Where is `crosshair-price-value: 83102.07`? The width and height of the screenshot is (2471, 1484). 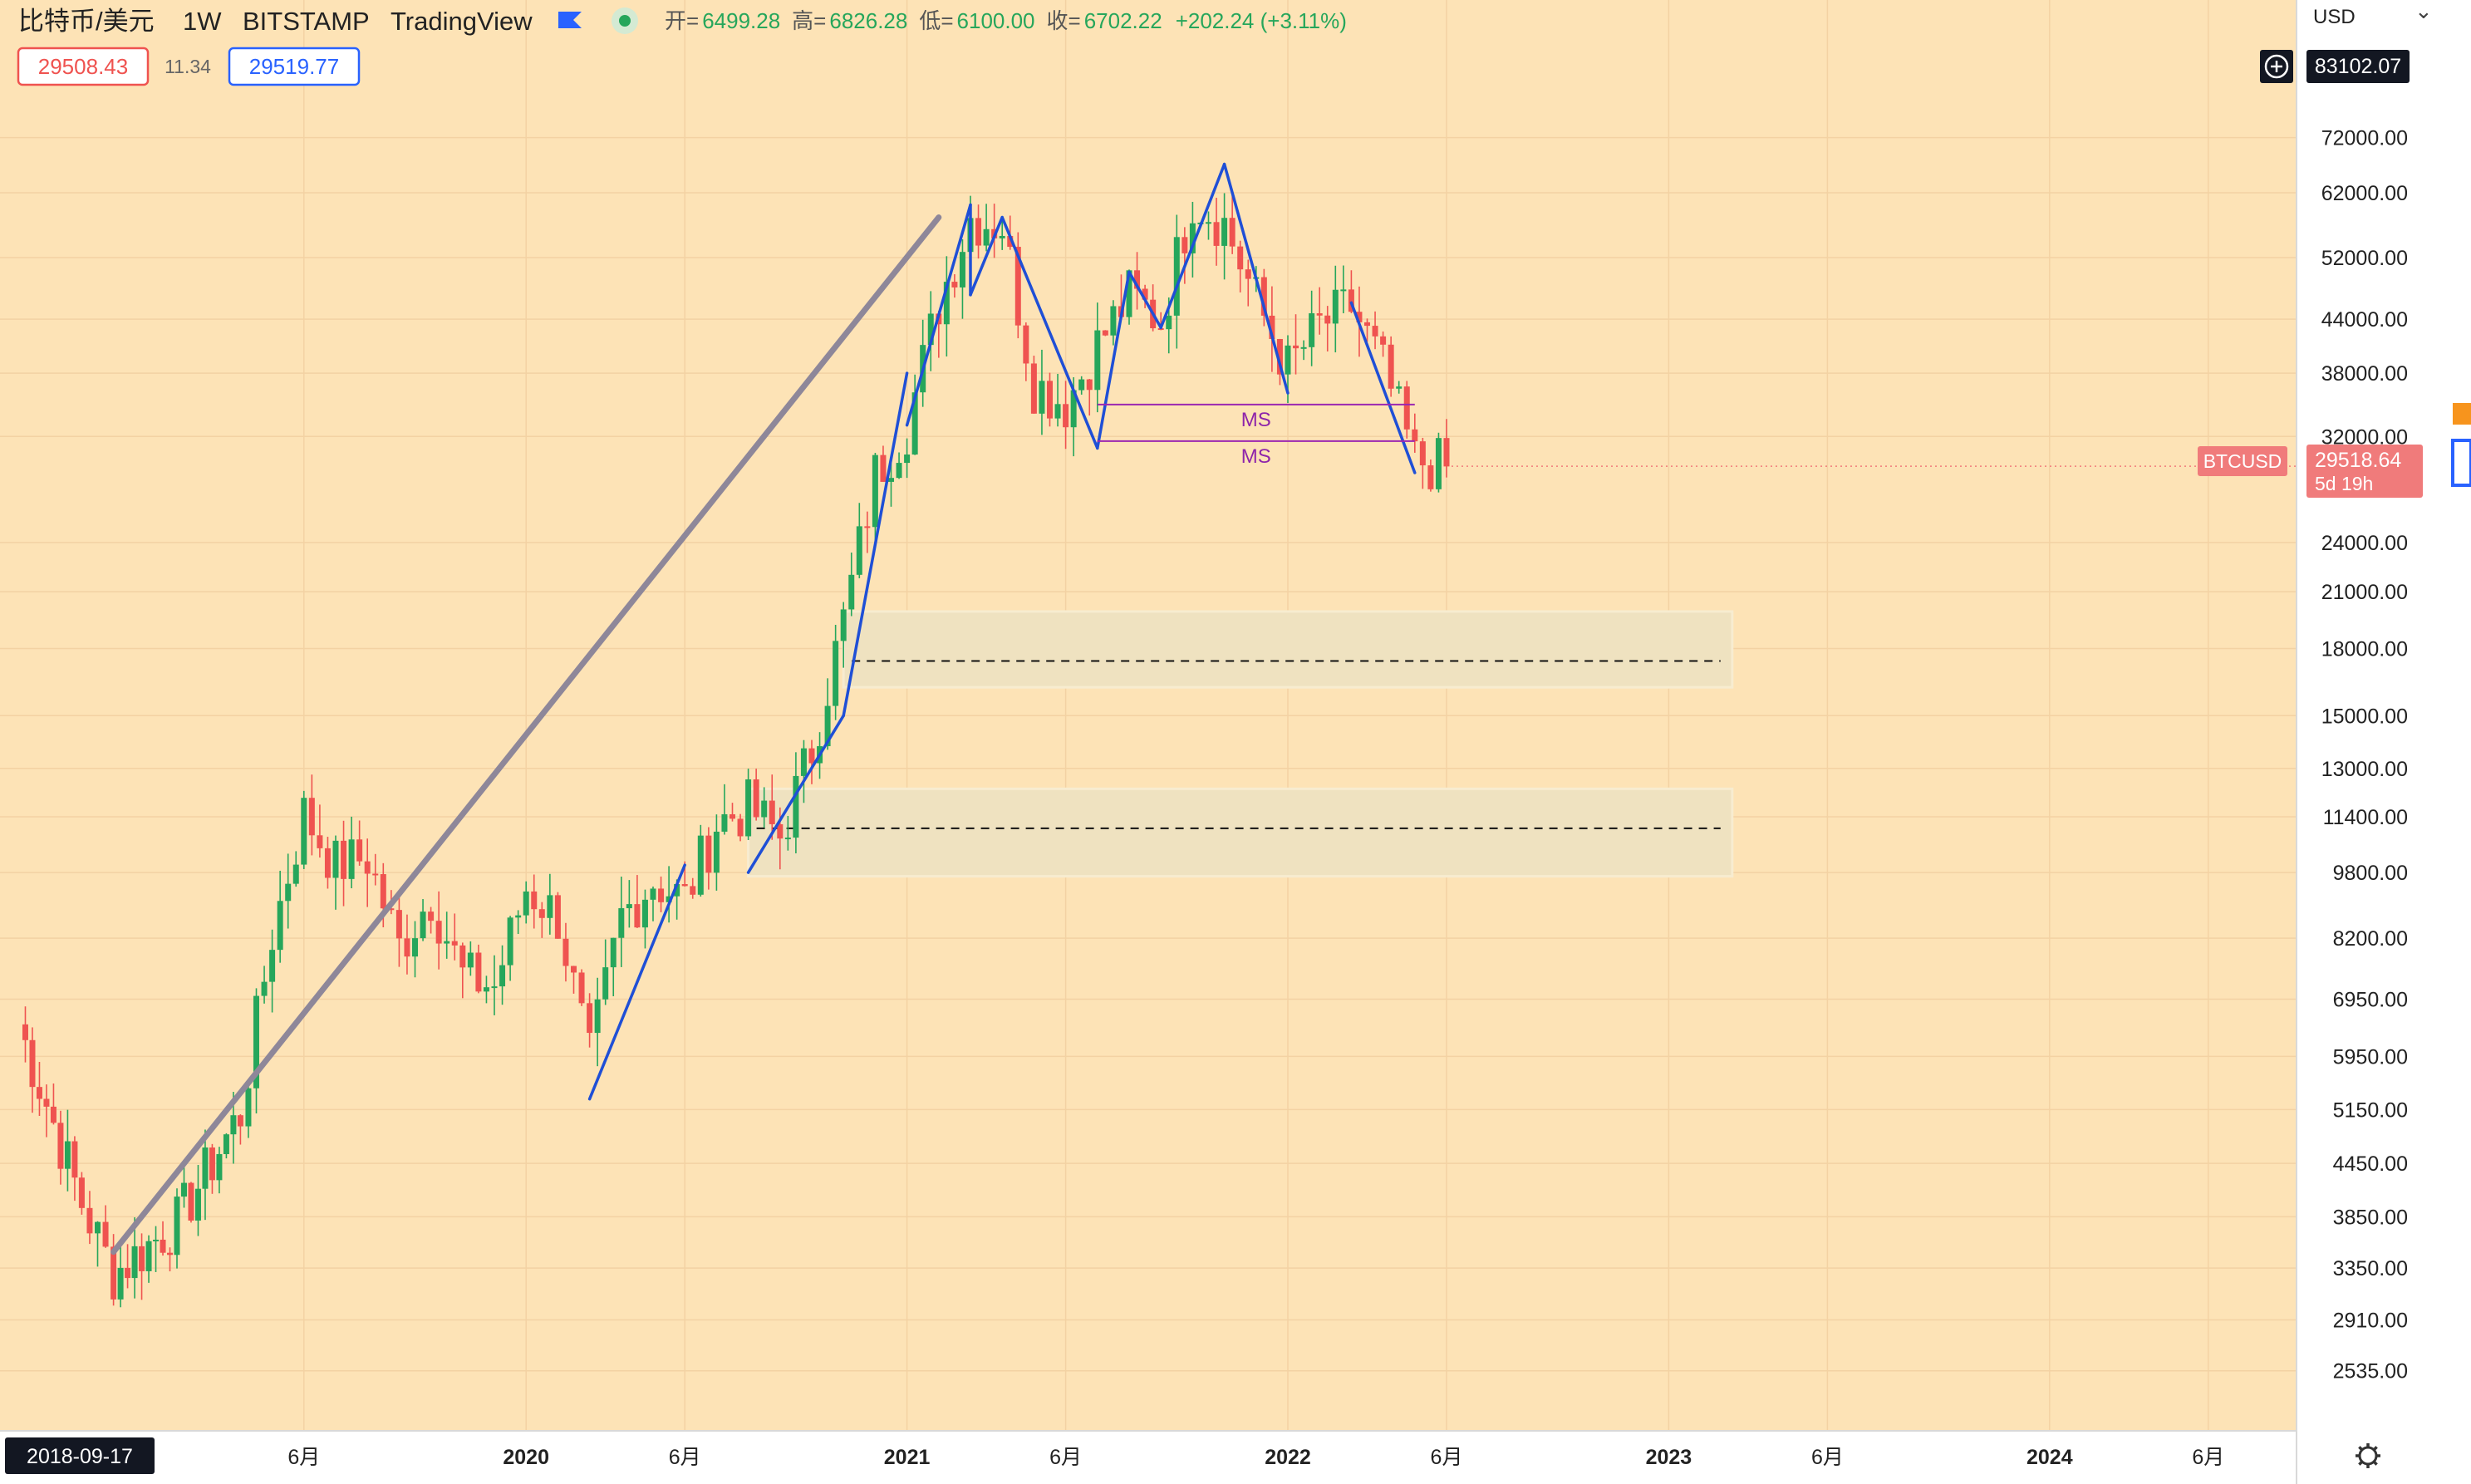
crosshair-price-value: 83102.07 is located at coordinates (2358, 66).